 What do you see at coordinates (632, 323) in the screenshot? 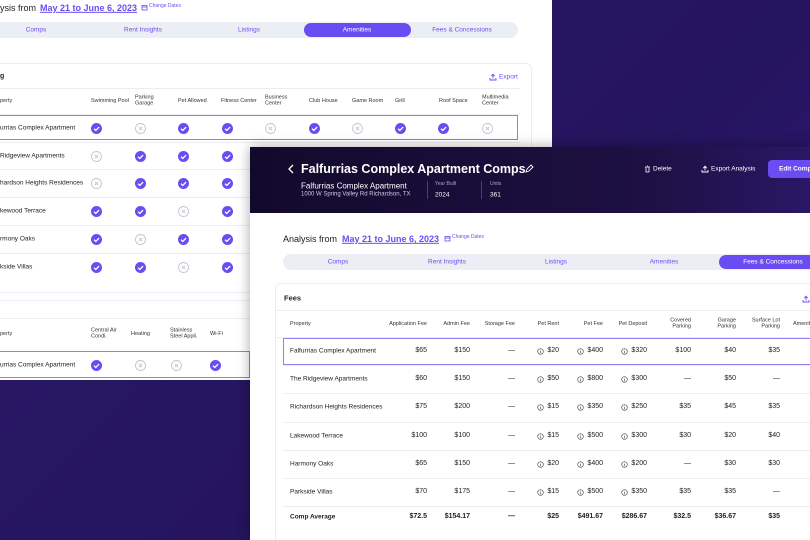
I see `column-header: Pet Deposit` at bounding box center [632, 323].